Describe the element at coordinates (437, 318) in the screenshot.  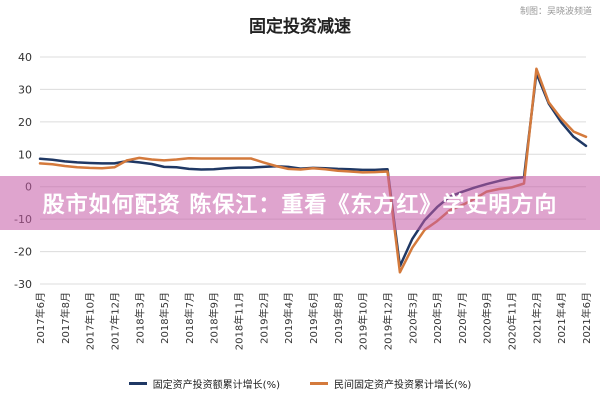
I see `x-tick-label: 2020年5月` at that location.